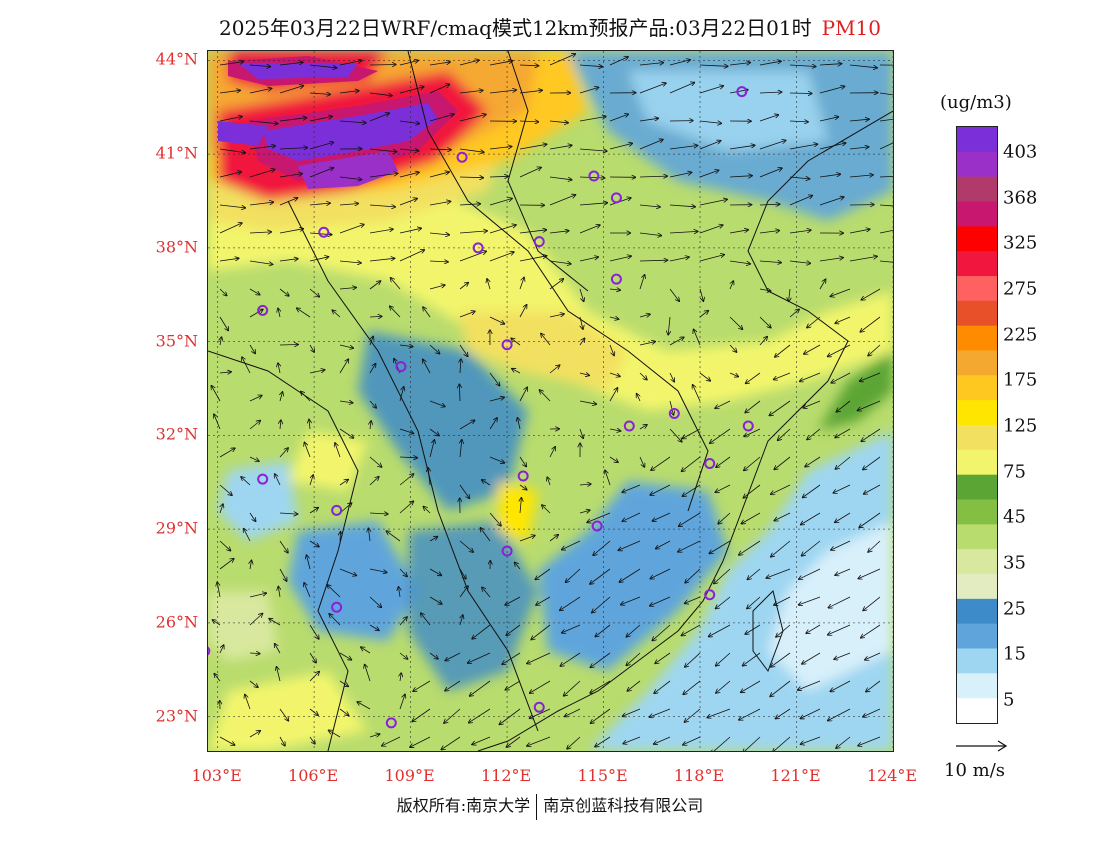 Image resolution: width=1100 pixels, height=850 pixels. Describe the element at coordinates (176, 247) in the screenshot. I see `lat-label: 38°N` at that location.